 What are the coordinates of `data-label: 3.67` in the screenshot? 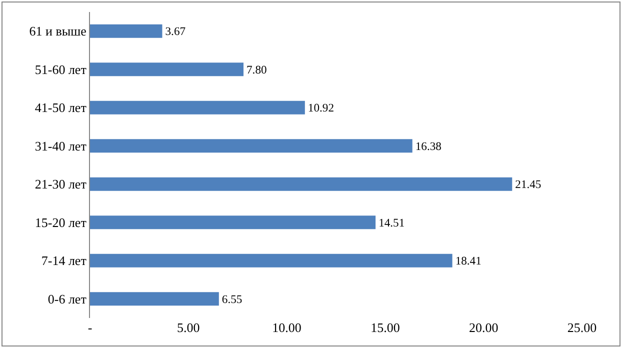 It's located at (175, 31).